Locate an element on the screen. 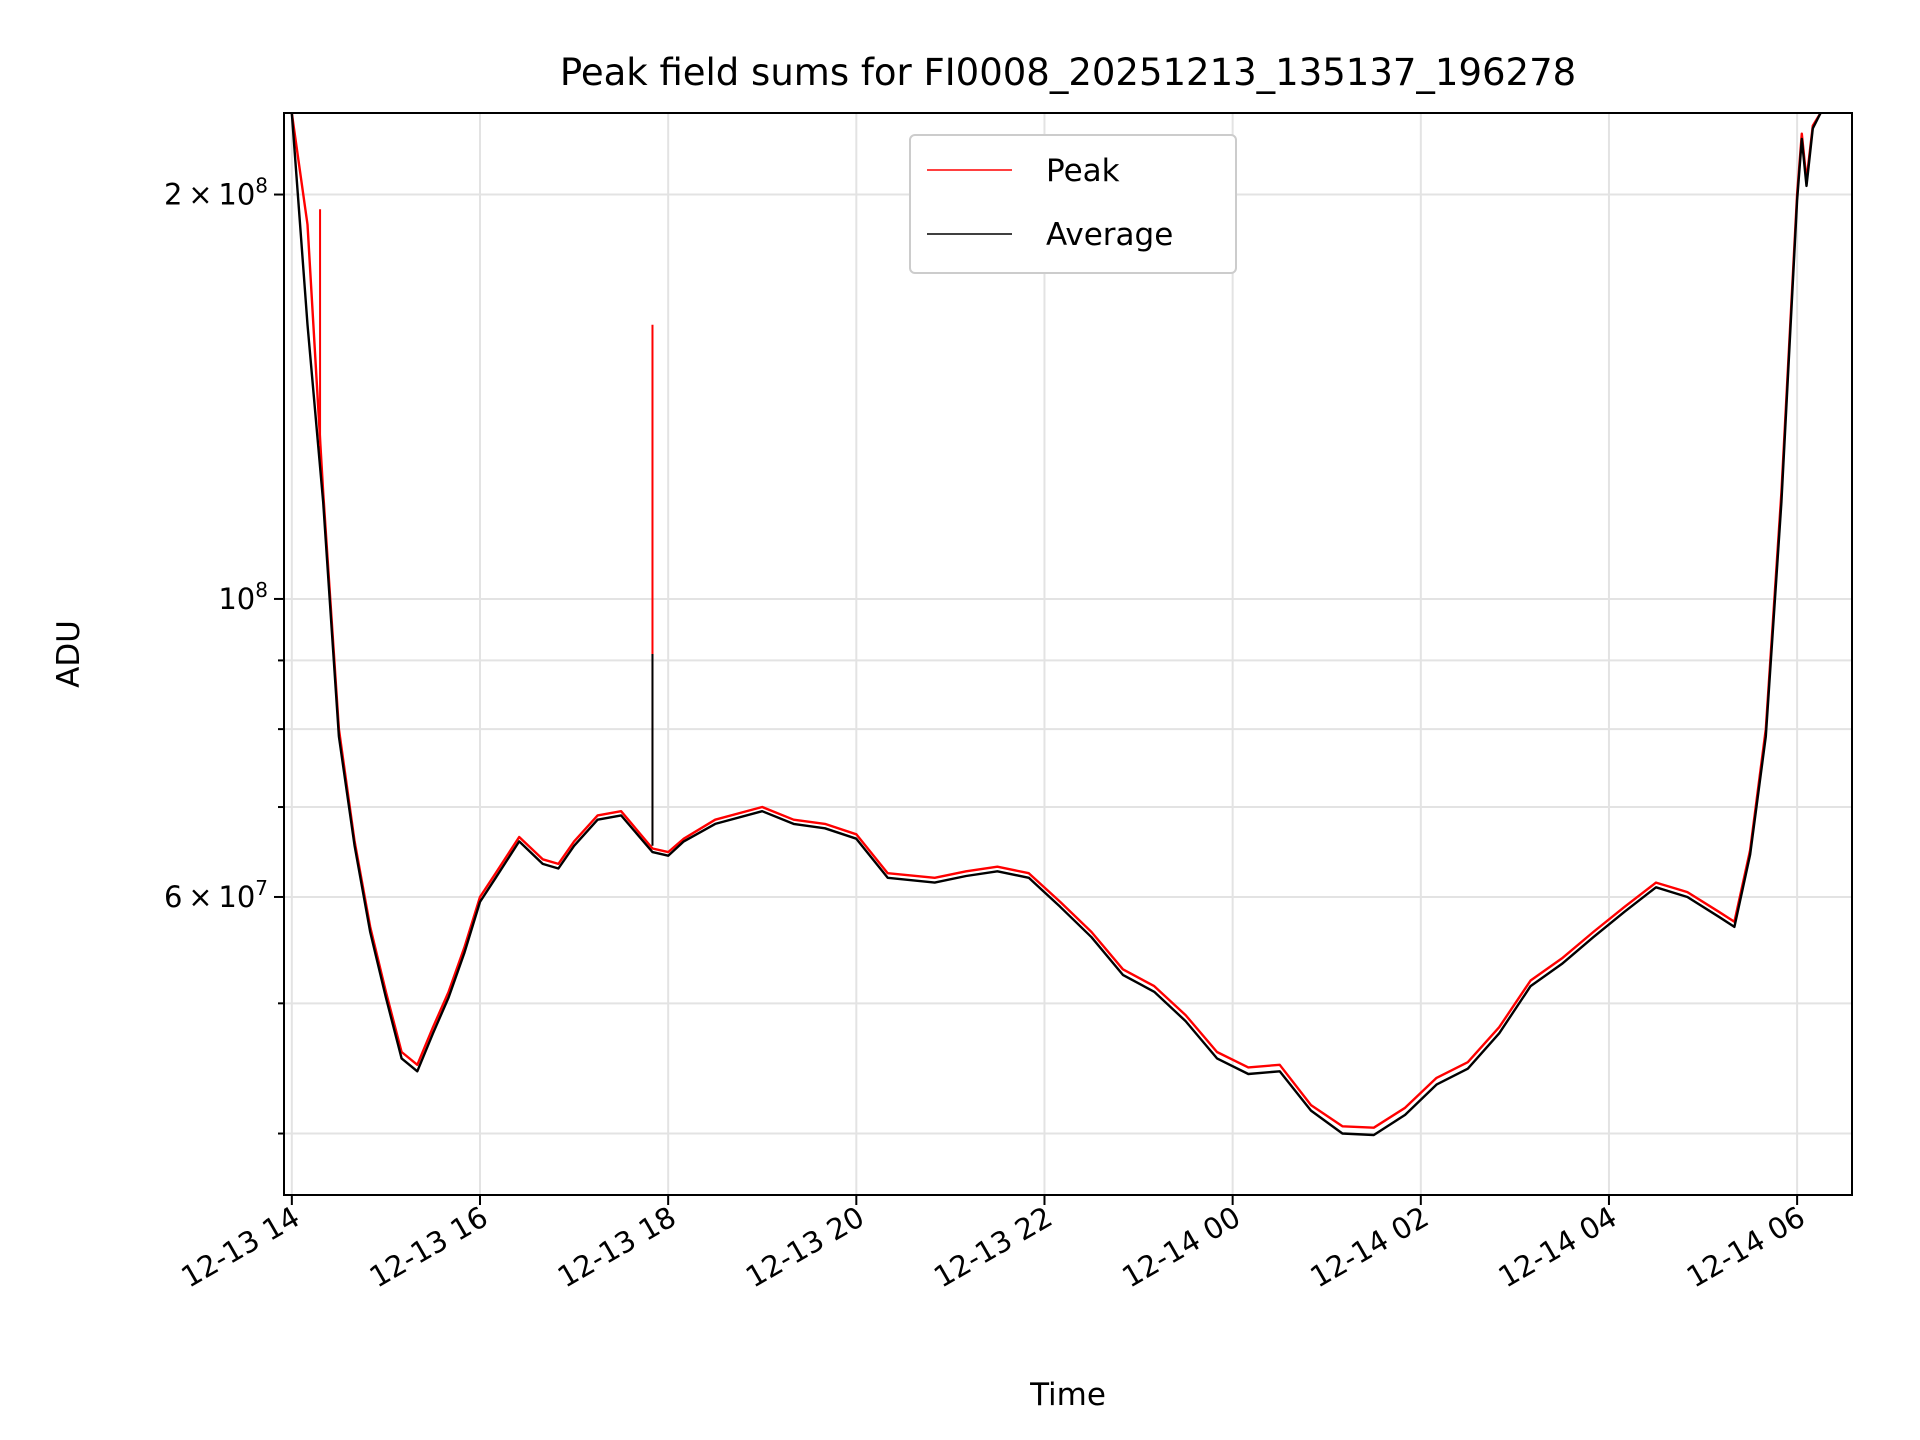  legend-label-average: Average is located at coordinates (1109, 235).